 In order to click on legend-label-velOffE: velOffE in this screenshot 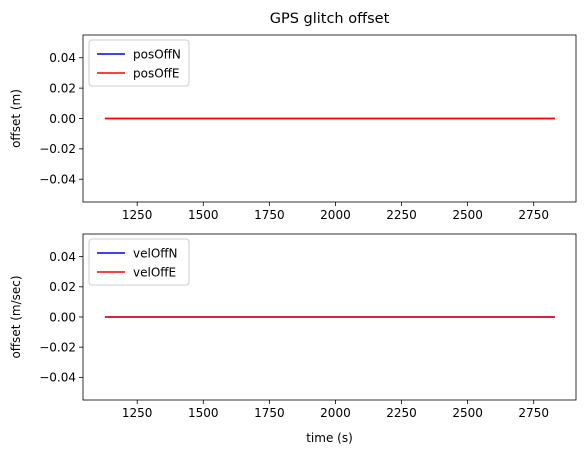, I will do `click(154, 272)`.